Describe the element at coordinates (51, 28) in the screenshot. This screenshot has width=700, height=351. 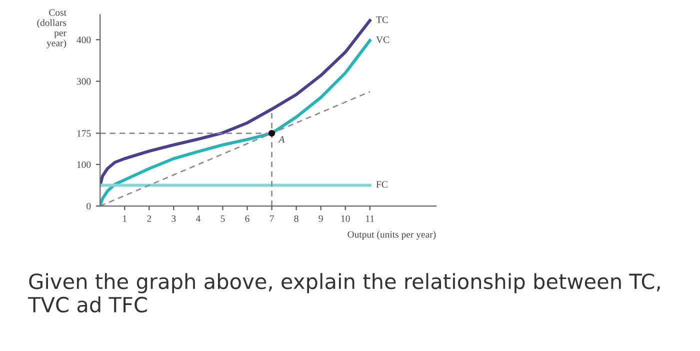
I see `y-axis-title: Cost (dollars per year)` at that location.